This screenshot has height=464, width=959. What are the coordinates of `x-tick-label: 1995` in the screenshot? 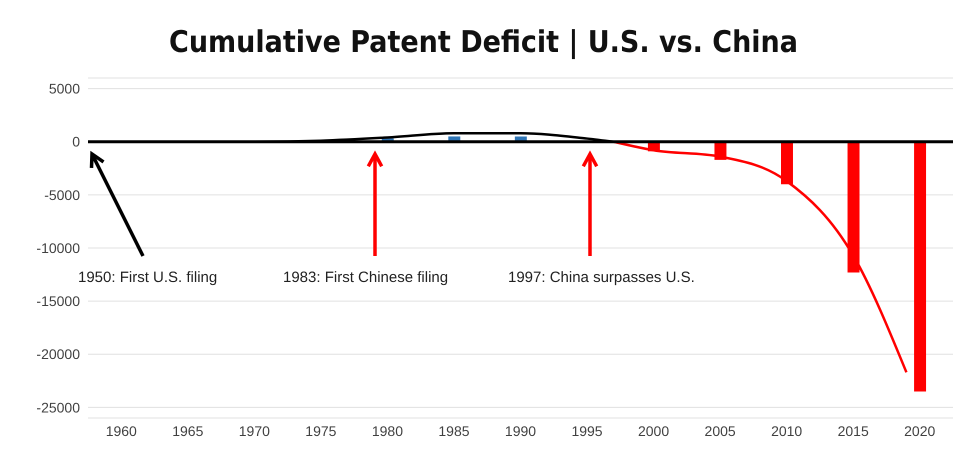 It's located at (587, 430).